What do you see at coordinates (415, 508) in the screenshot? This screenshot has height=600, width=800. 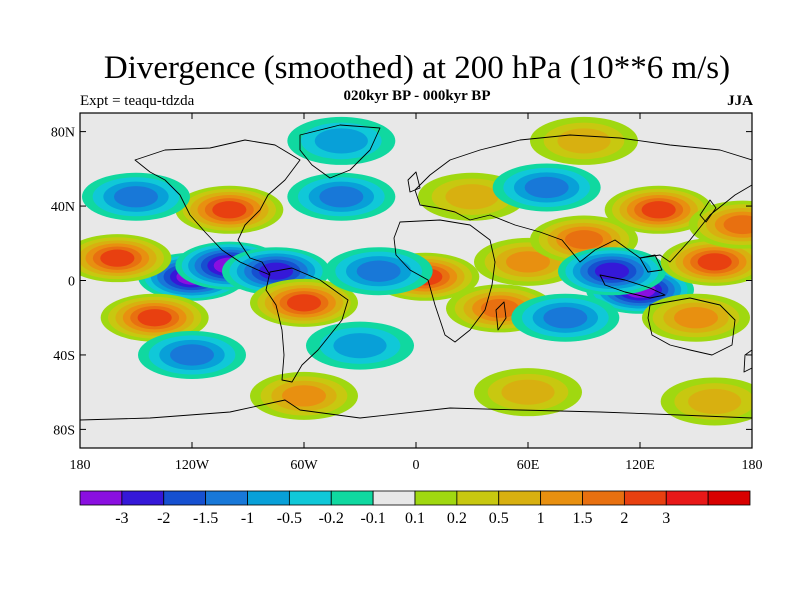 I see `colorbar: -3 -2 -1.5 -1 -0.5 -0.2 -0.1 0.1 0.2 0.5 1 1.5 2 3` at bounding box center [415, 508].